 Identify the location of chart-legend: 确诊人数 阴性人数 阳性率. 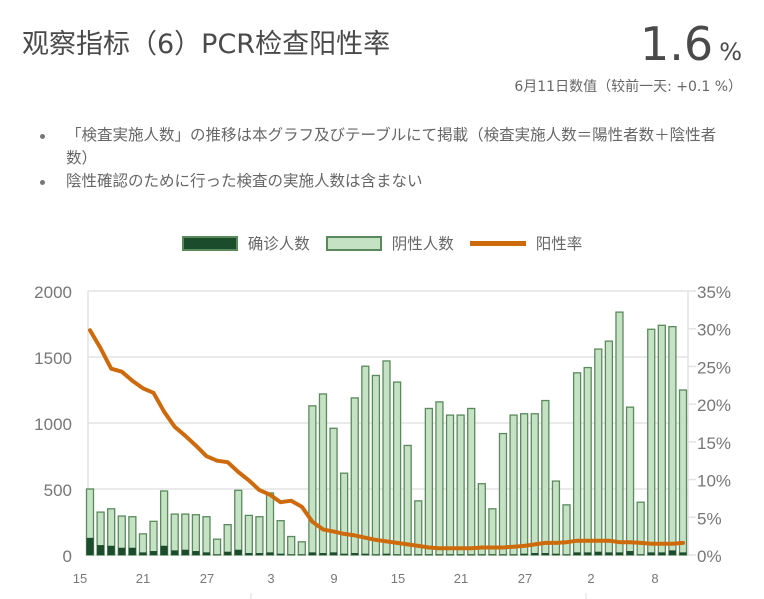
(382, 243).